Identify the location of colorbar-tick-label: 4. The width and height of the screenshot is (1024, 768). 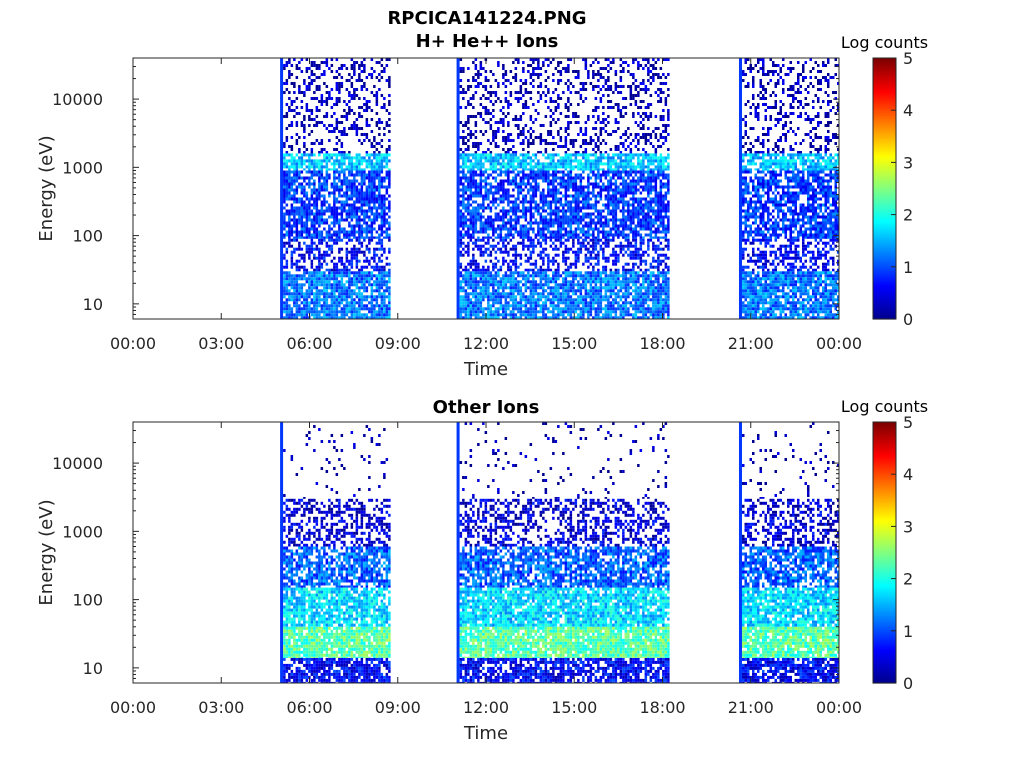
(908, 474).